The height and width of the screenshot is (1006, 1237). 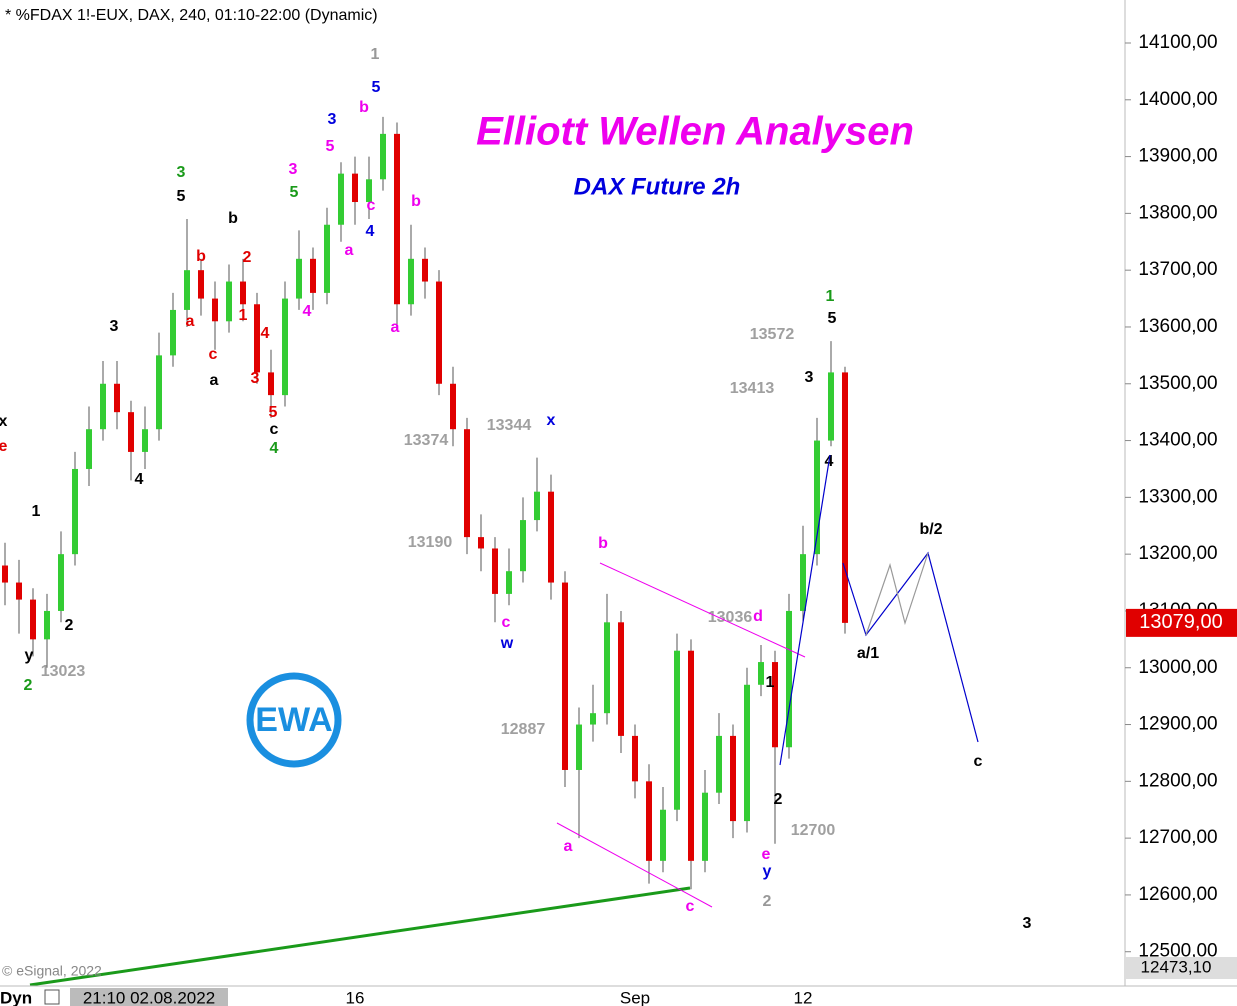 What do you see at coordinates (752, 388) in the screenshot?
I see `wave-label: 13413` at bounding box center [752, 388].